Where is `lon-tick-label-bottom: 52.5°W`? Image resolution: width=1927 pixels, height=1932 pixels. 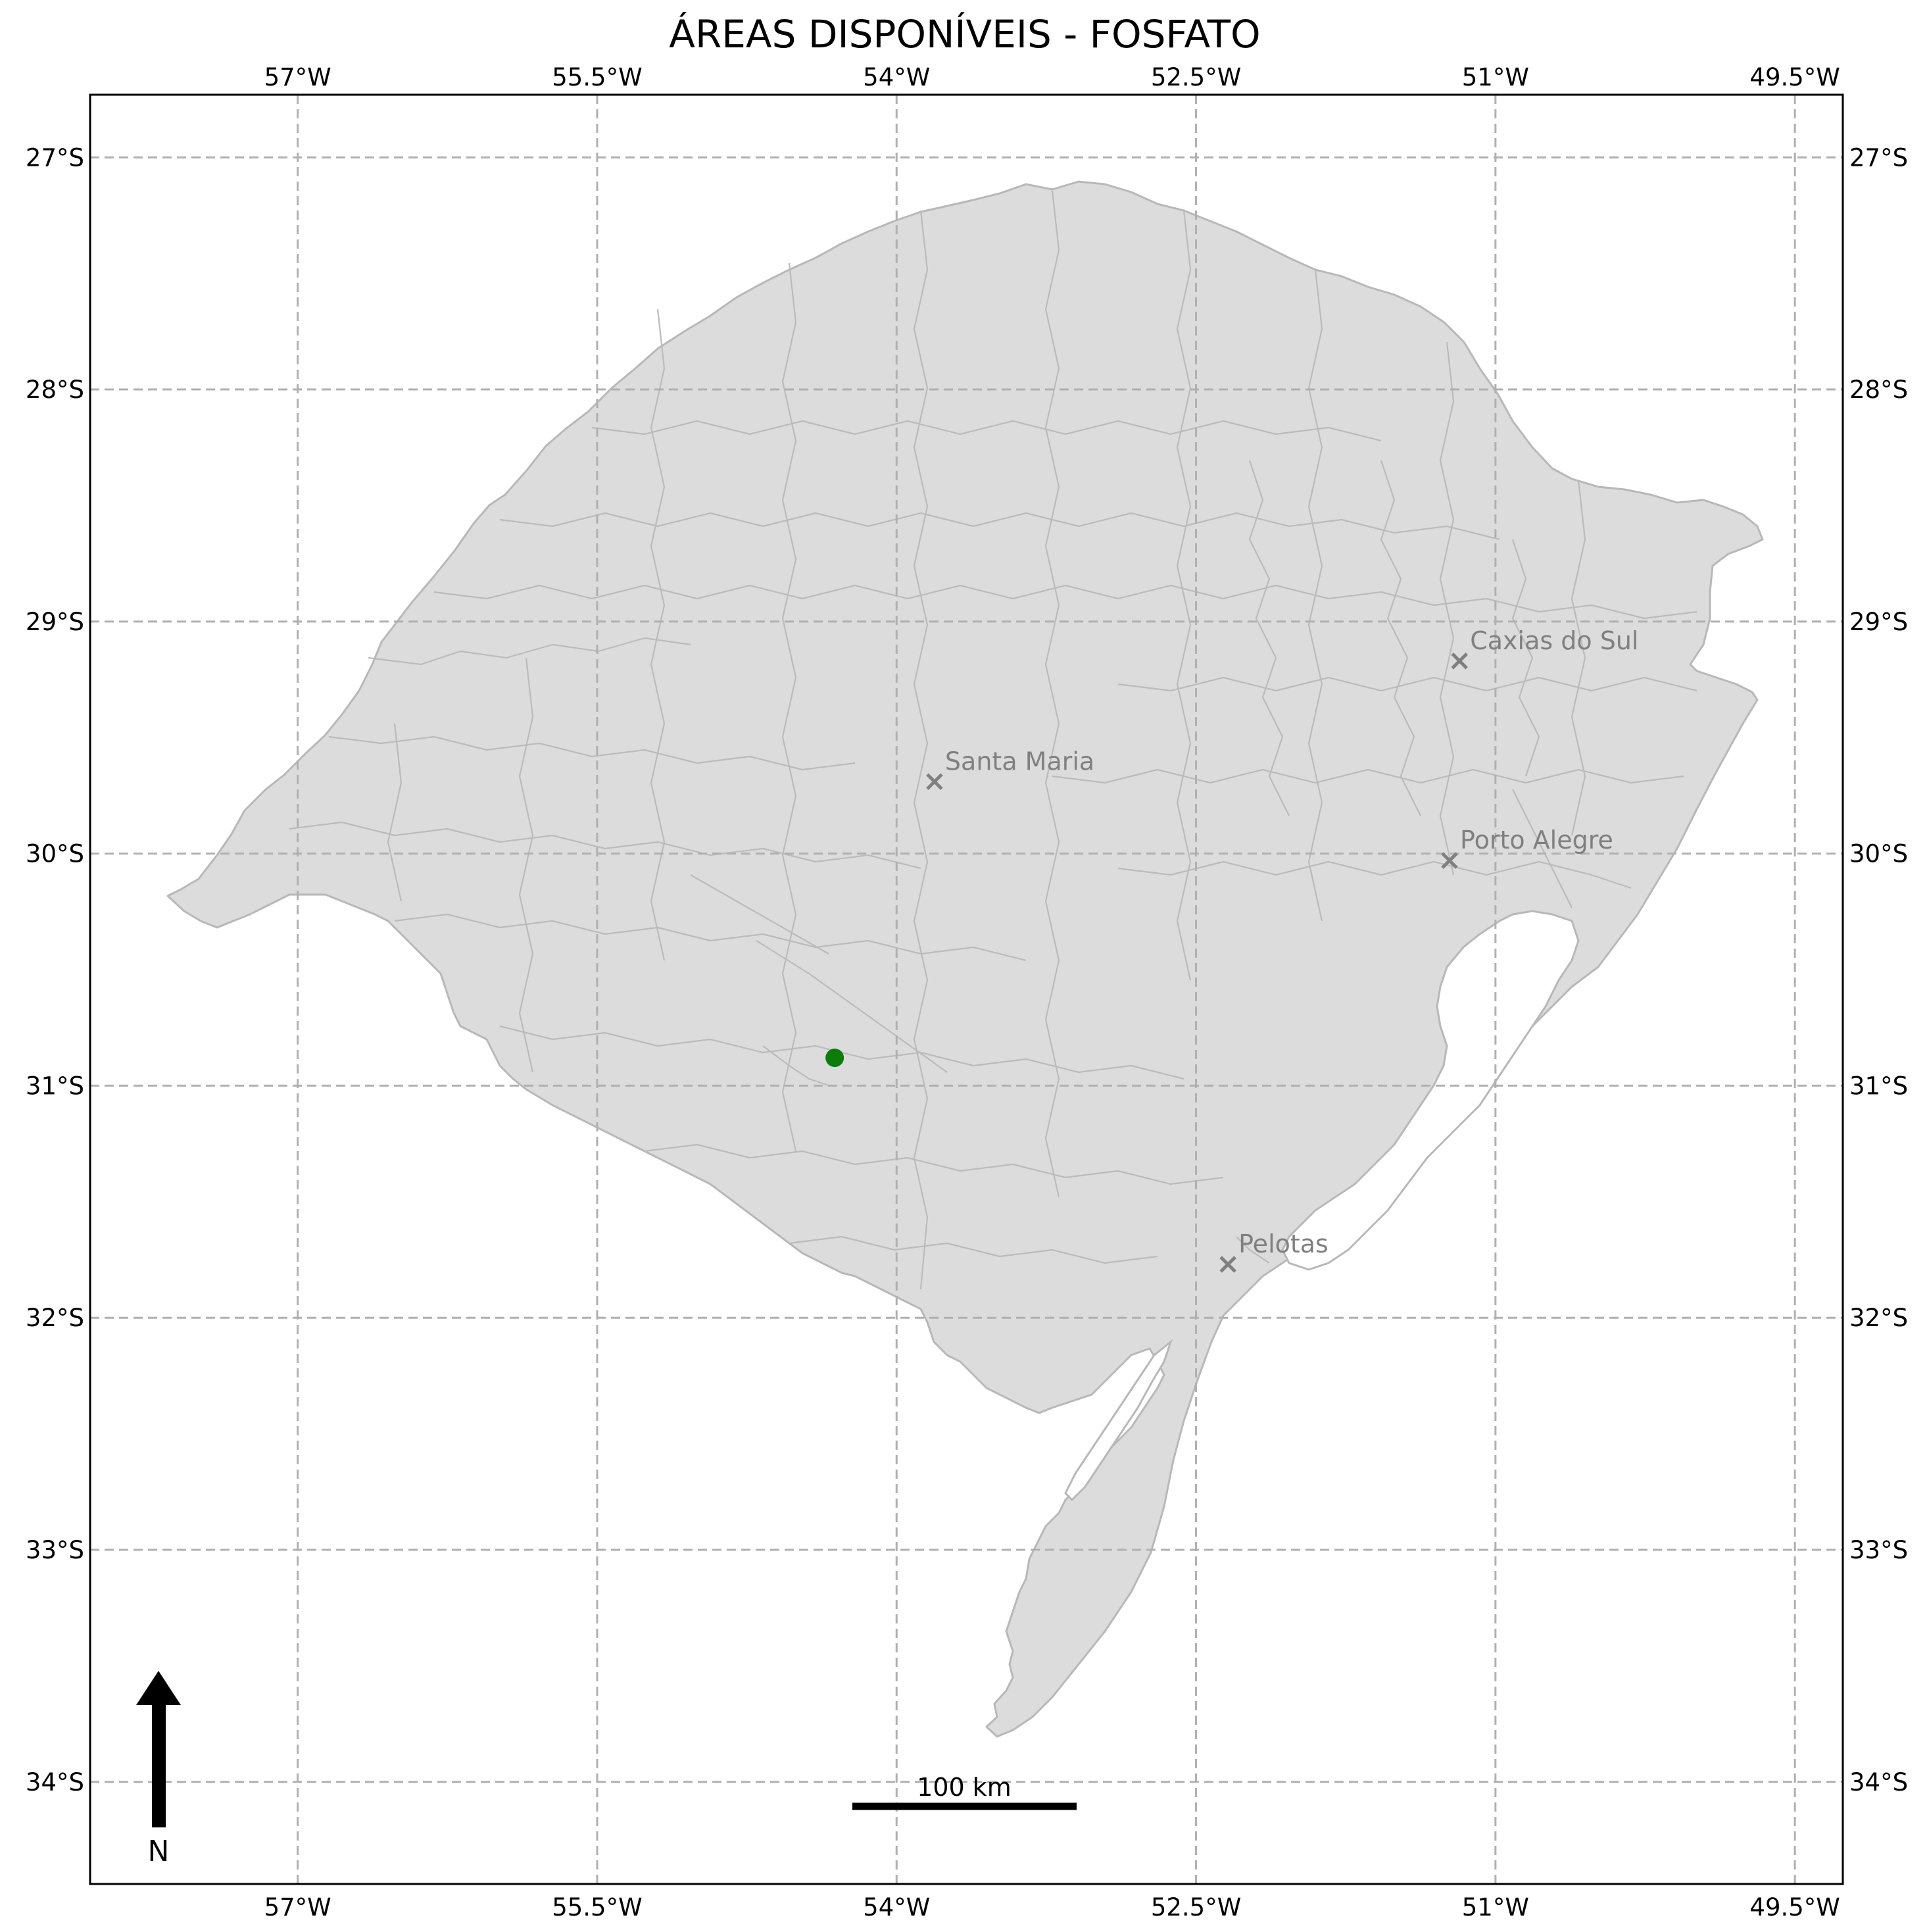 lon-tick-label-bottom: 52.5°W is located at coordinates (1196, 1907).